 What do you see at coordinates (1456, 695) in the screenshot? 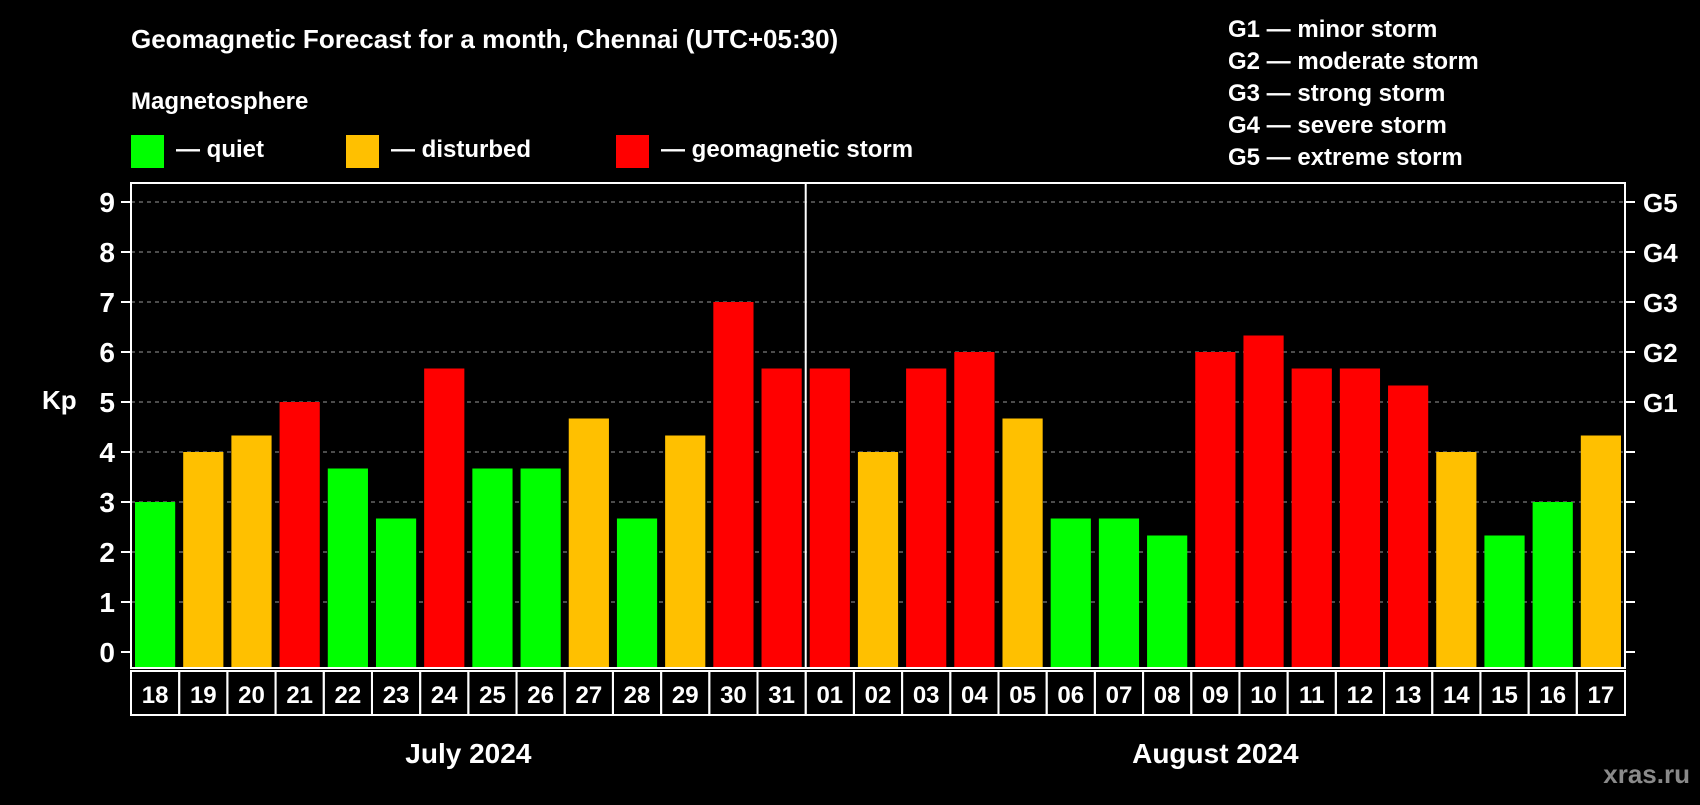
I see `date-label: 14` at bounding box center [1456, 695].